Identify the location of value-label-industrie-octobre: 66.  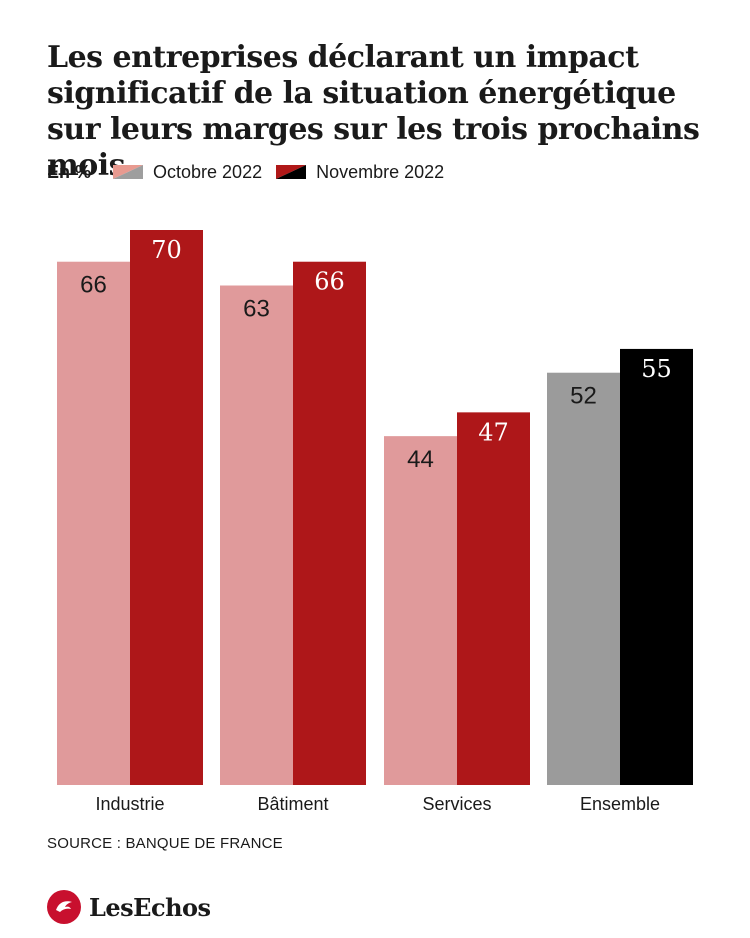
(93, 285).